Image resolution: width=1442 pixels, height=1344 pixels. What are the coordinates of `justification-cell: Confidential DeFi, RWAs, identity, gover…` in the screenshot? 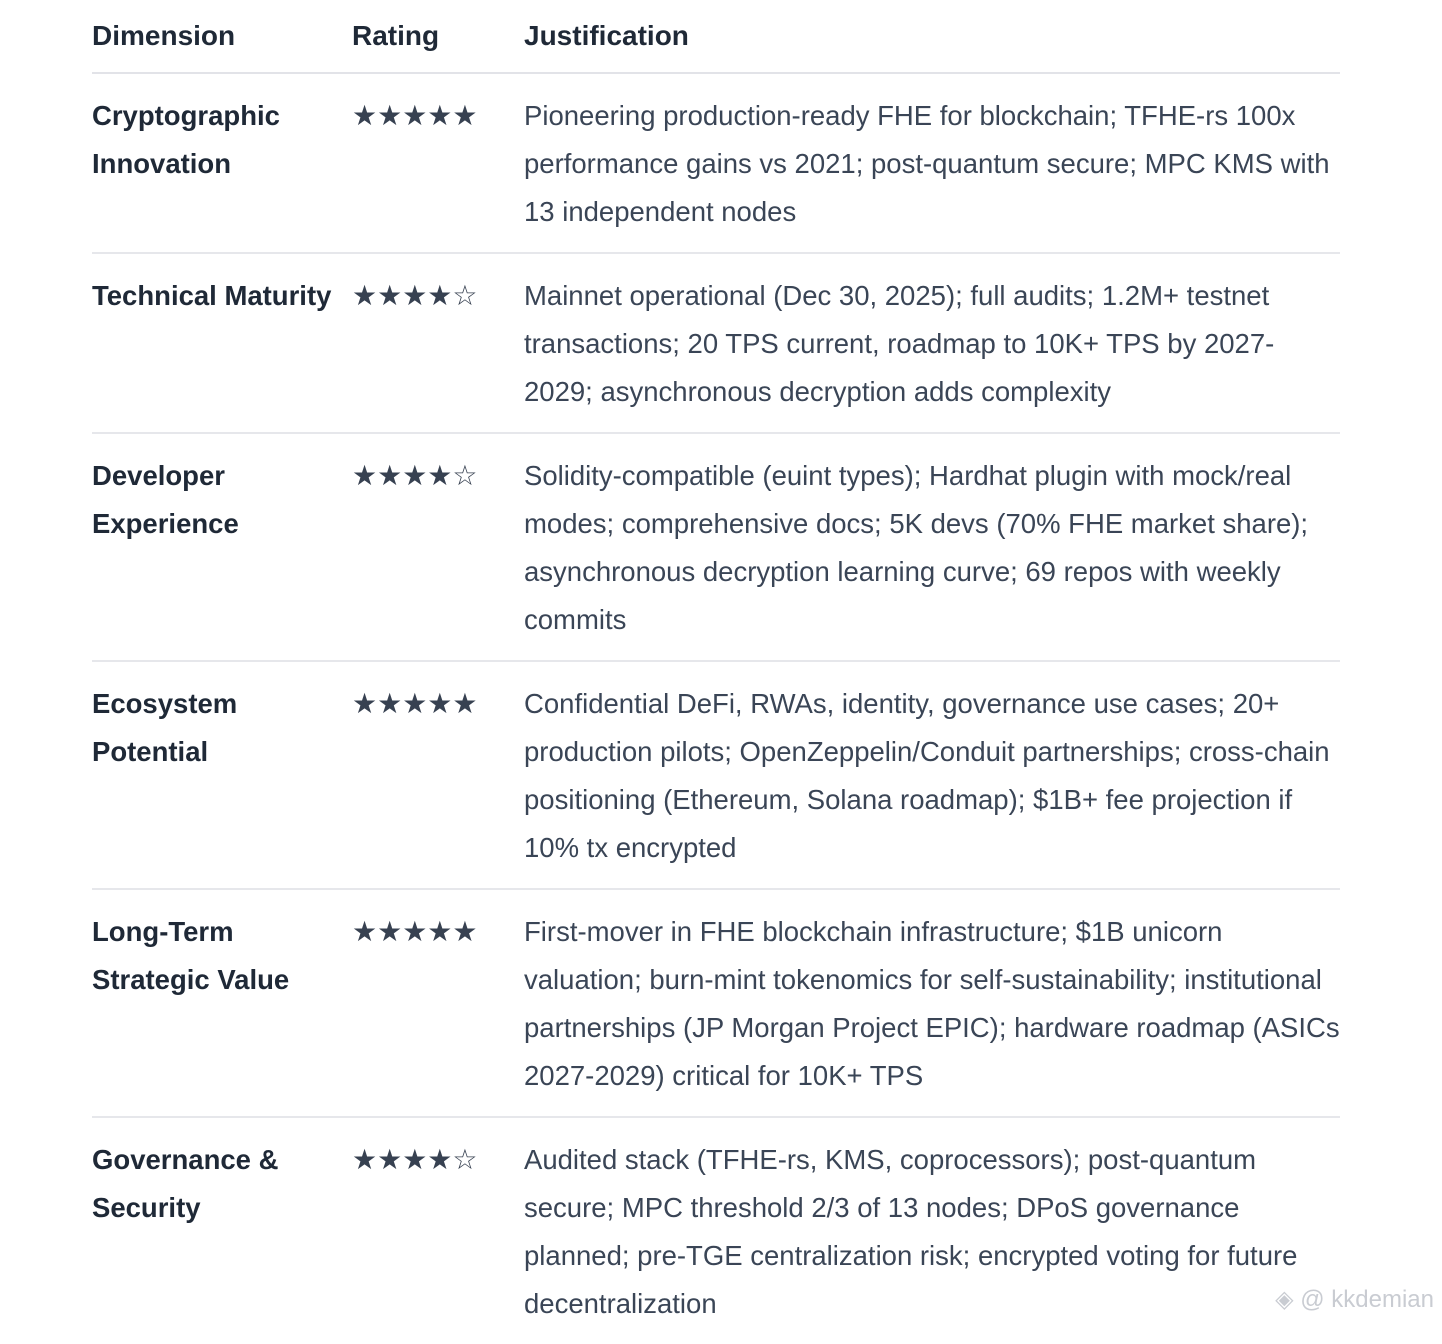 It's located at (932, 775).